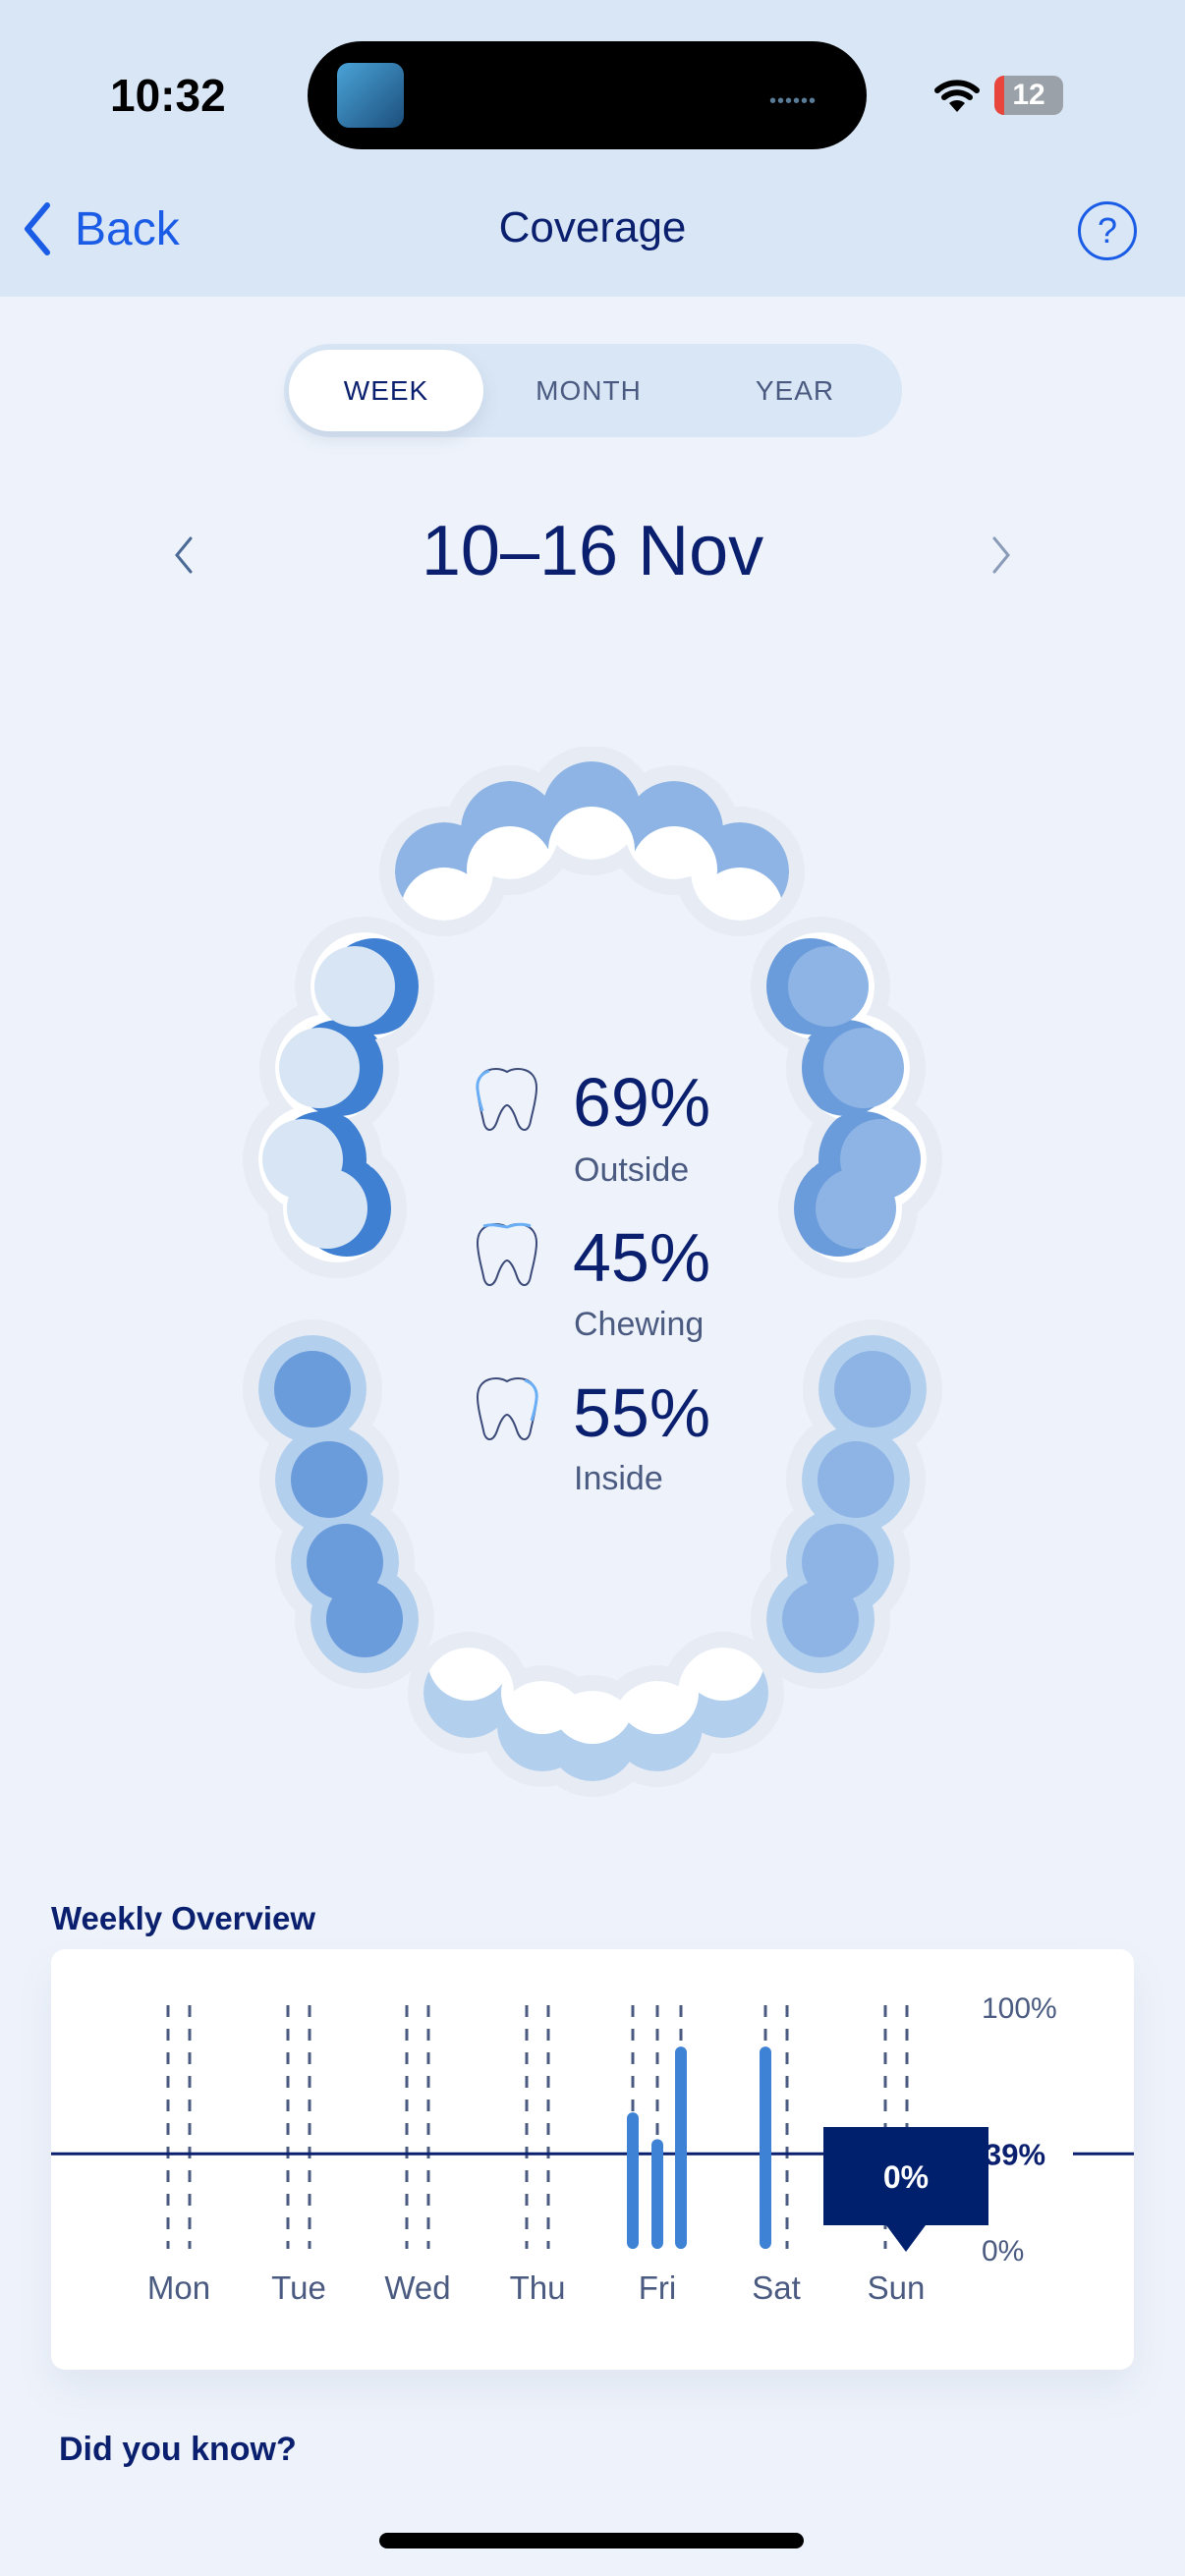  Describe the element at coordinates (957, 96) in the screenshot. I see `wifi-icon` at that location.